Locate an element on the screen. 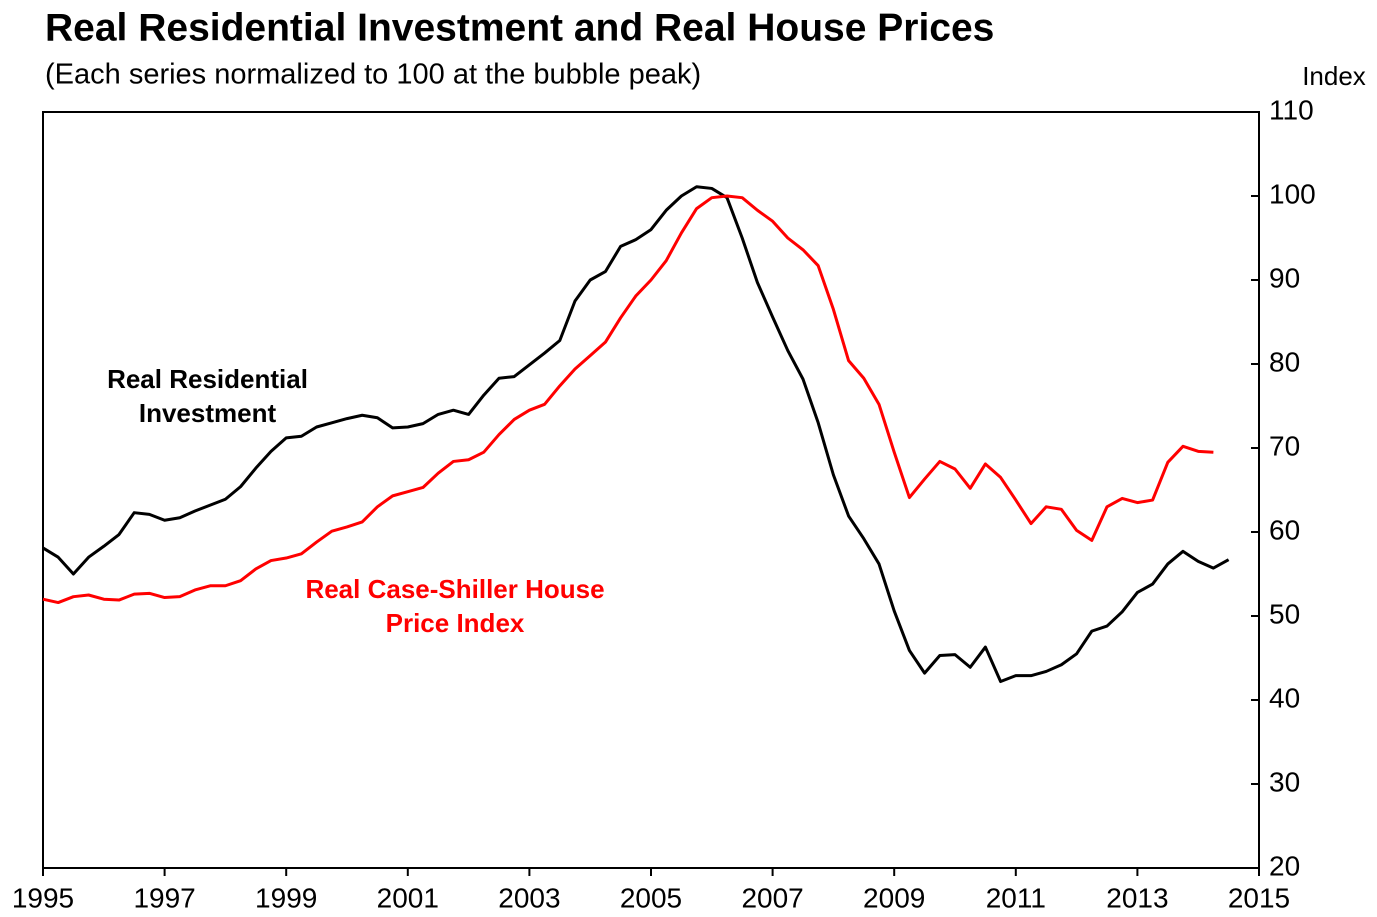 The width and height of the screenshot is (1377, 917). y-tick-label: 50 is located at coordinates (1284, 613).